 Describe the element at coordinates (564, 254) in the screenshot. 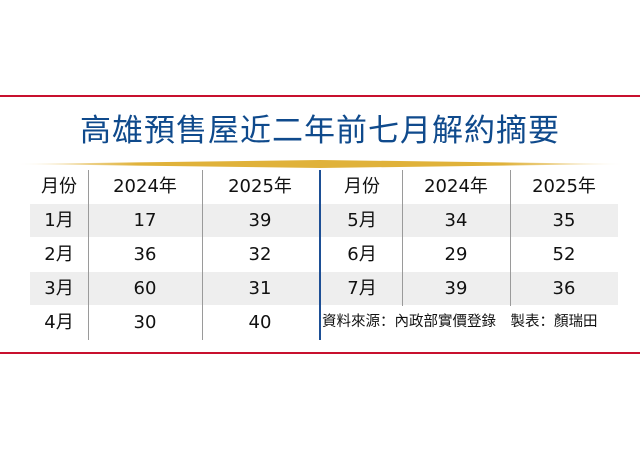

I see `value-2025: 52` at that location.